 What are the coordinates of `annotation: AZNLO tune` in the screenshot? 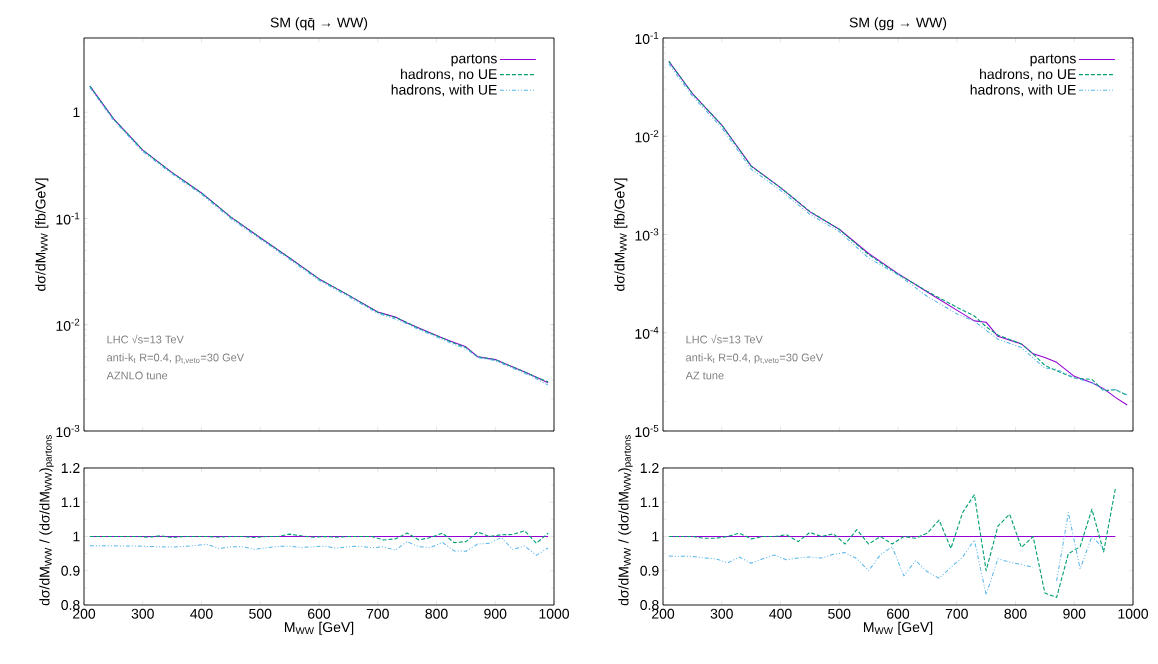 It's located at (137, 375).